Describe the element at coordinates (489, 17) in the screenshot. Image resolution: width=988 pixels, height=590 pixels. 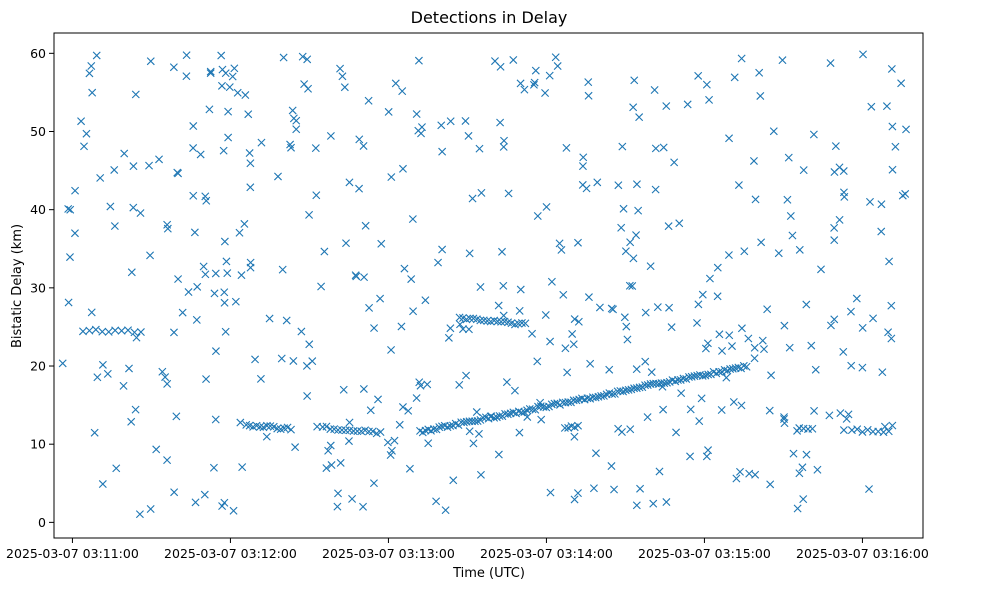
I see `chart-title: Detections in Delay` at that location.